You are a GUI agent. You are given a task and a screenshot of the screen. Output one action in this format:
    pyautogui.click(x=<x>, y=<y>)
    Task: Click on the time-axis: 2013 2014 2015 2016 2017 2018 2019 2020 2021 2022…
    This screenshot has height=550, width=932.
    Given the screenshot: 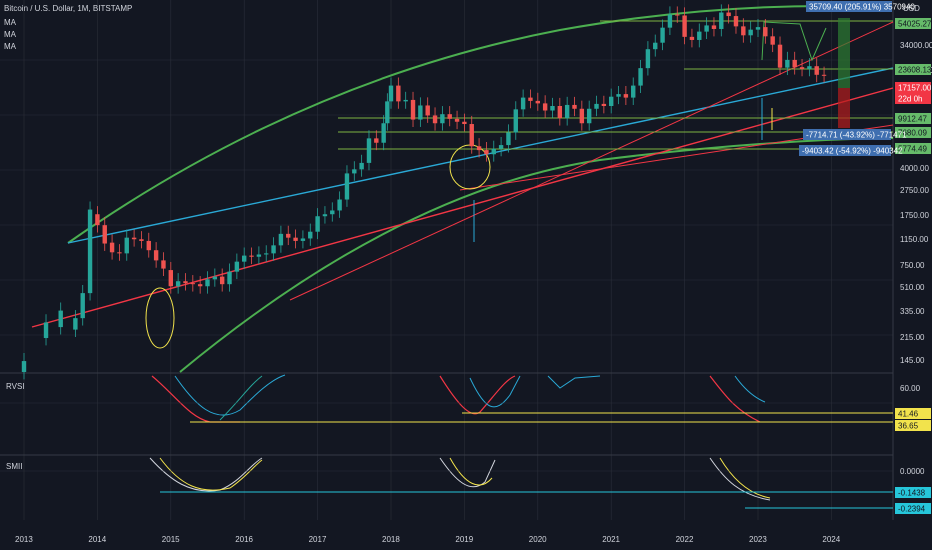 What is the action you would take?
    pyautogui.click(x=428, y=539)
    